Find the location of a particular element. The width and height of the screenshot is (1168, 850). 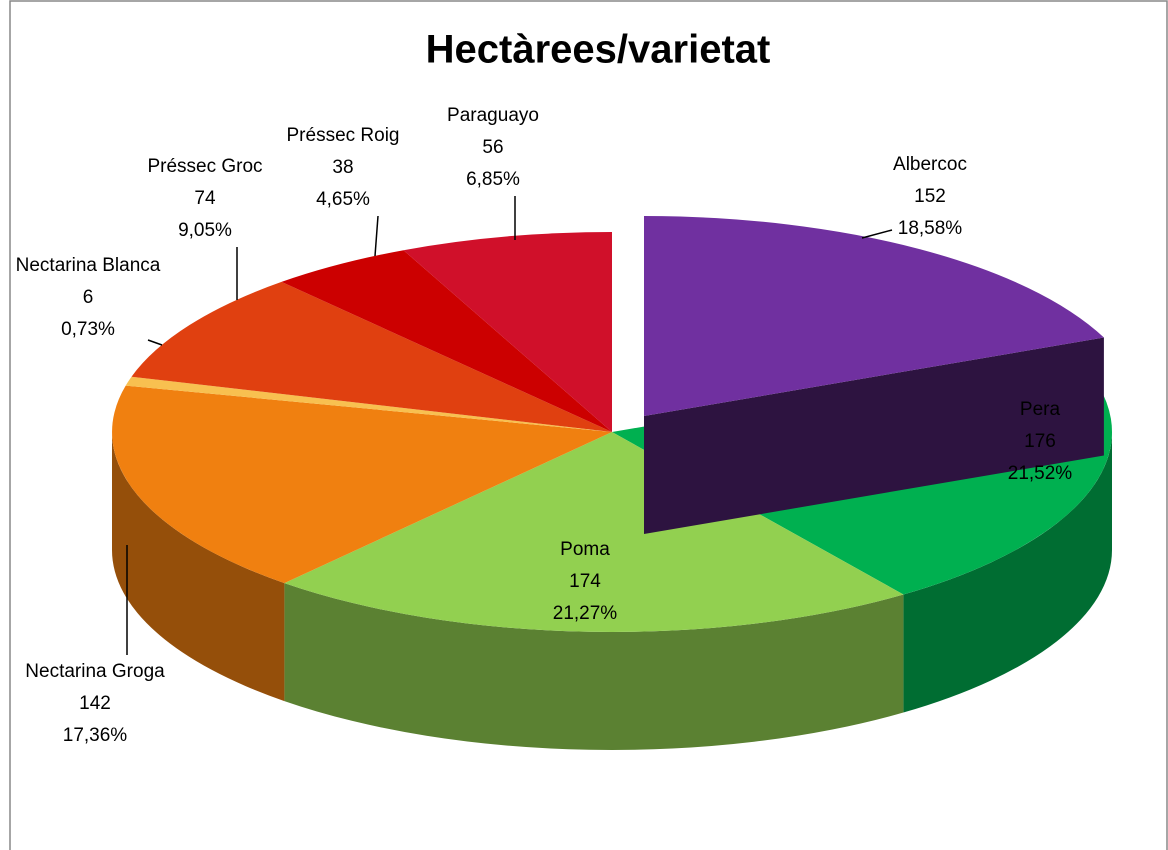

category-label: Poma is located at coordinates (585, 549).